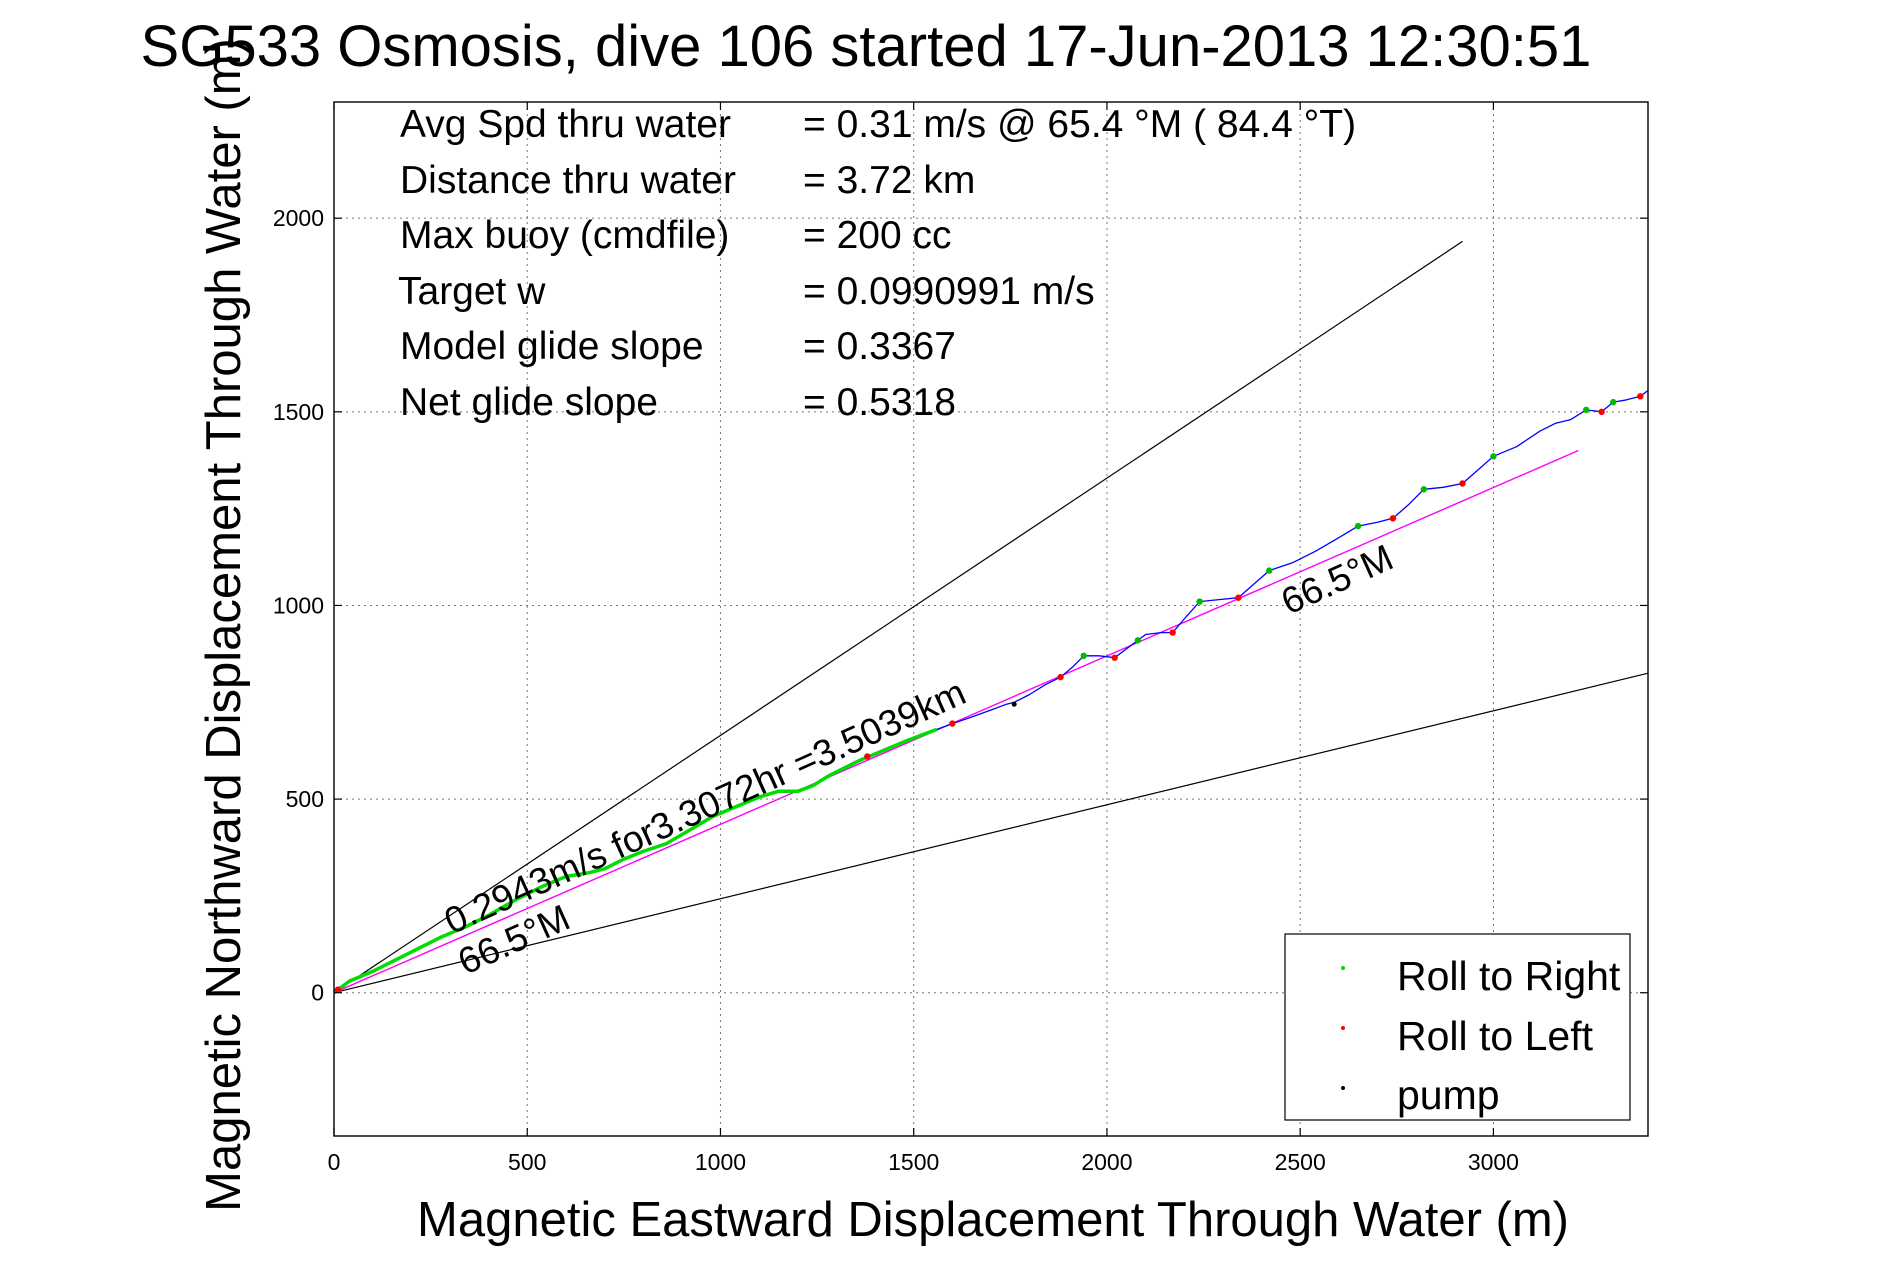  I want to click on legend-marker-pump, so click(1343, 1088).